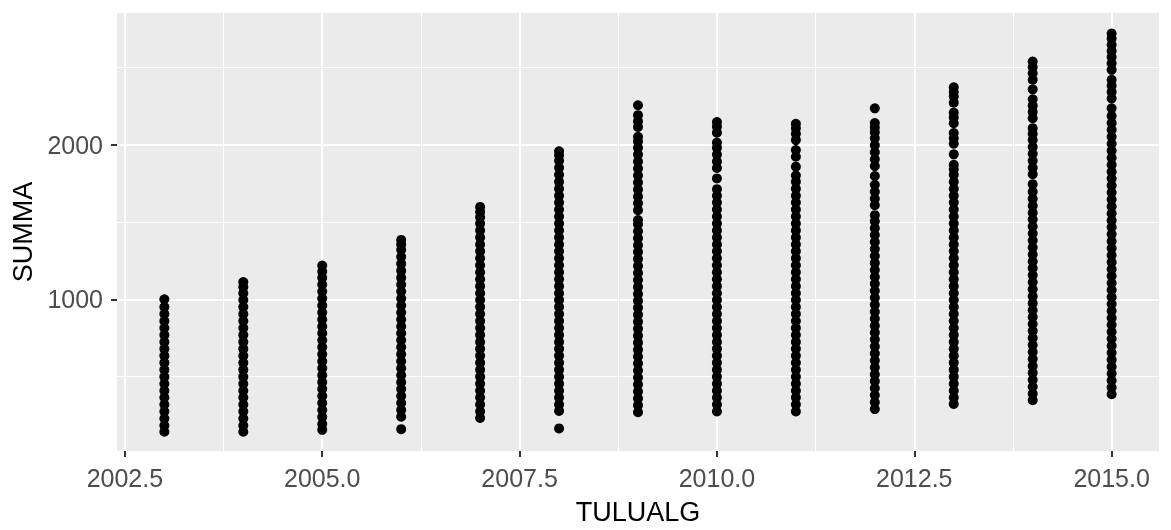 The width and height of the screenshot is (1171, 530). Describe the element at coordinates (914, 477) in the screenshot. I see `x-tick-label: 2012.5` at that location.